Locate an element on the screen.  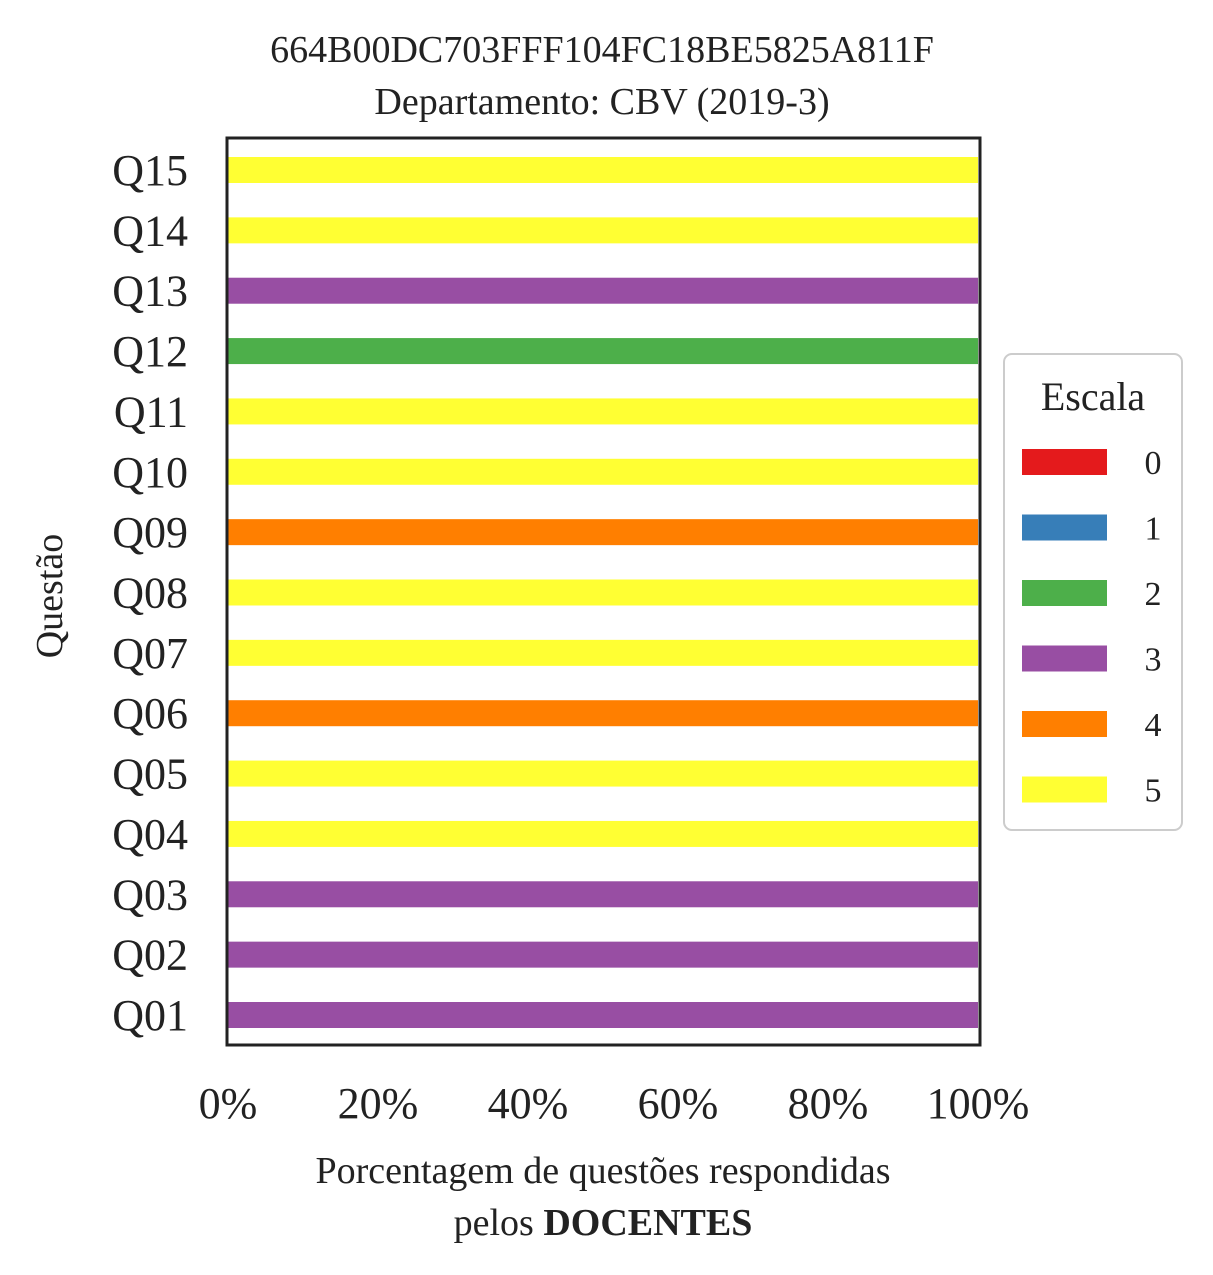
x-axis-label-prefix: pelos is located at coordinates (499, 1223).